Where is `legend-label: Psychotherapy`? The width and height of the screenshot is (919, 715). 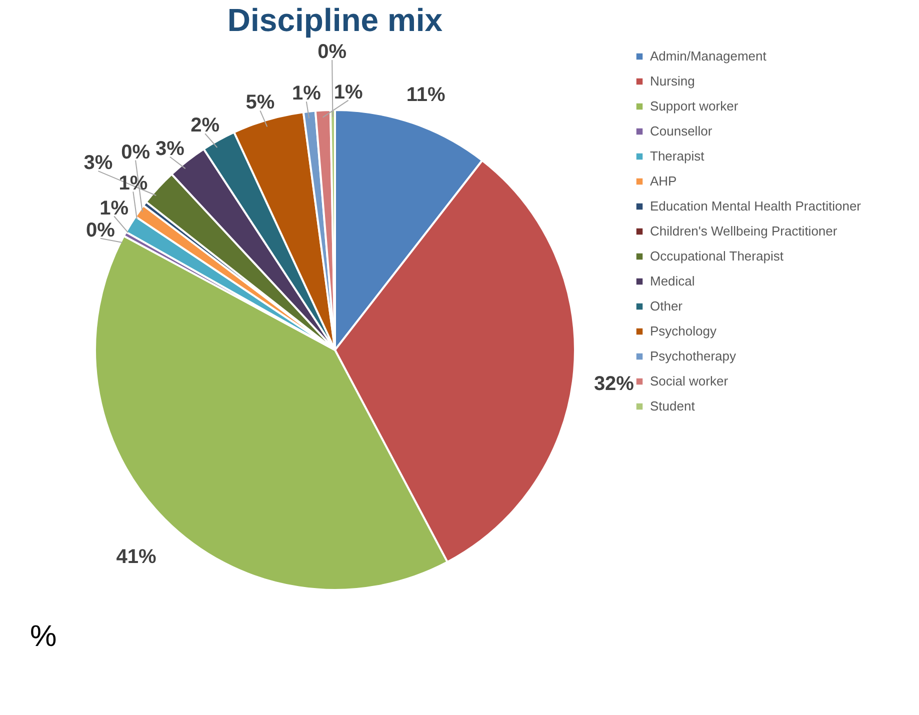
legend-label: Psychotherapy is located at coordinates (693, 356).